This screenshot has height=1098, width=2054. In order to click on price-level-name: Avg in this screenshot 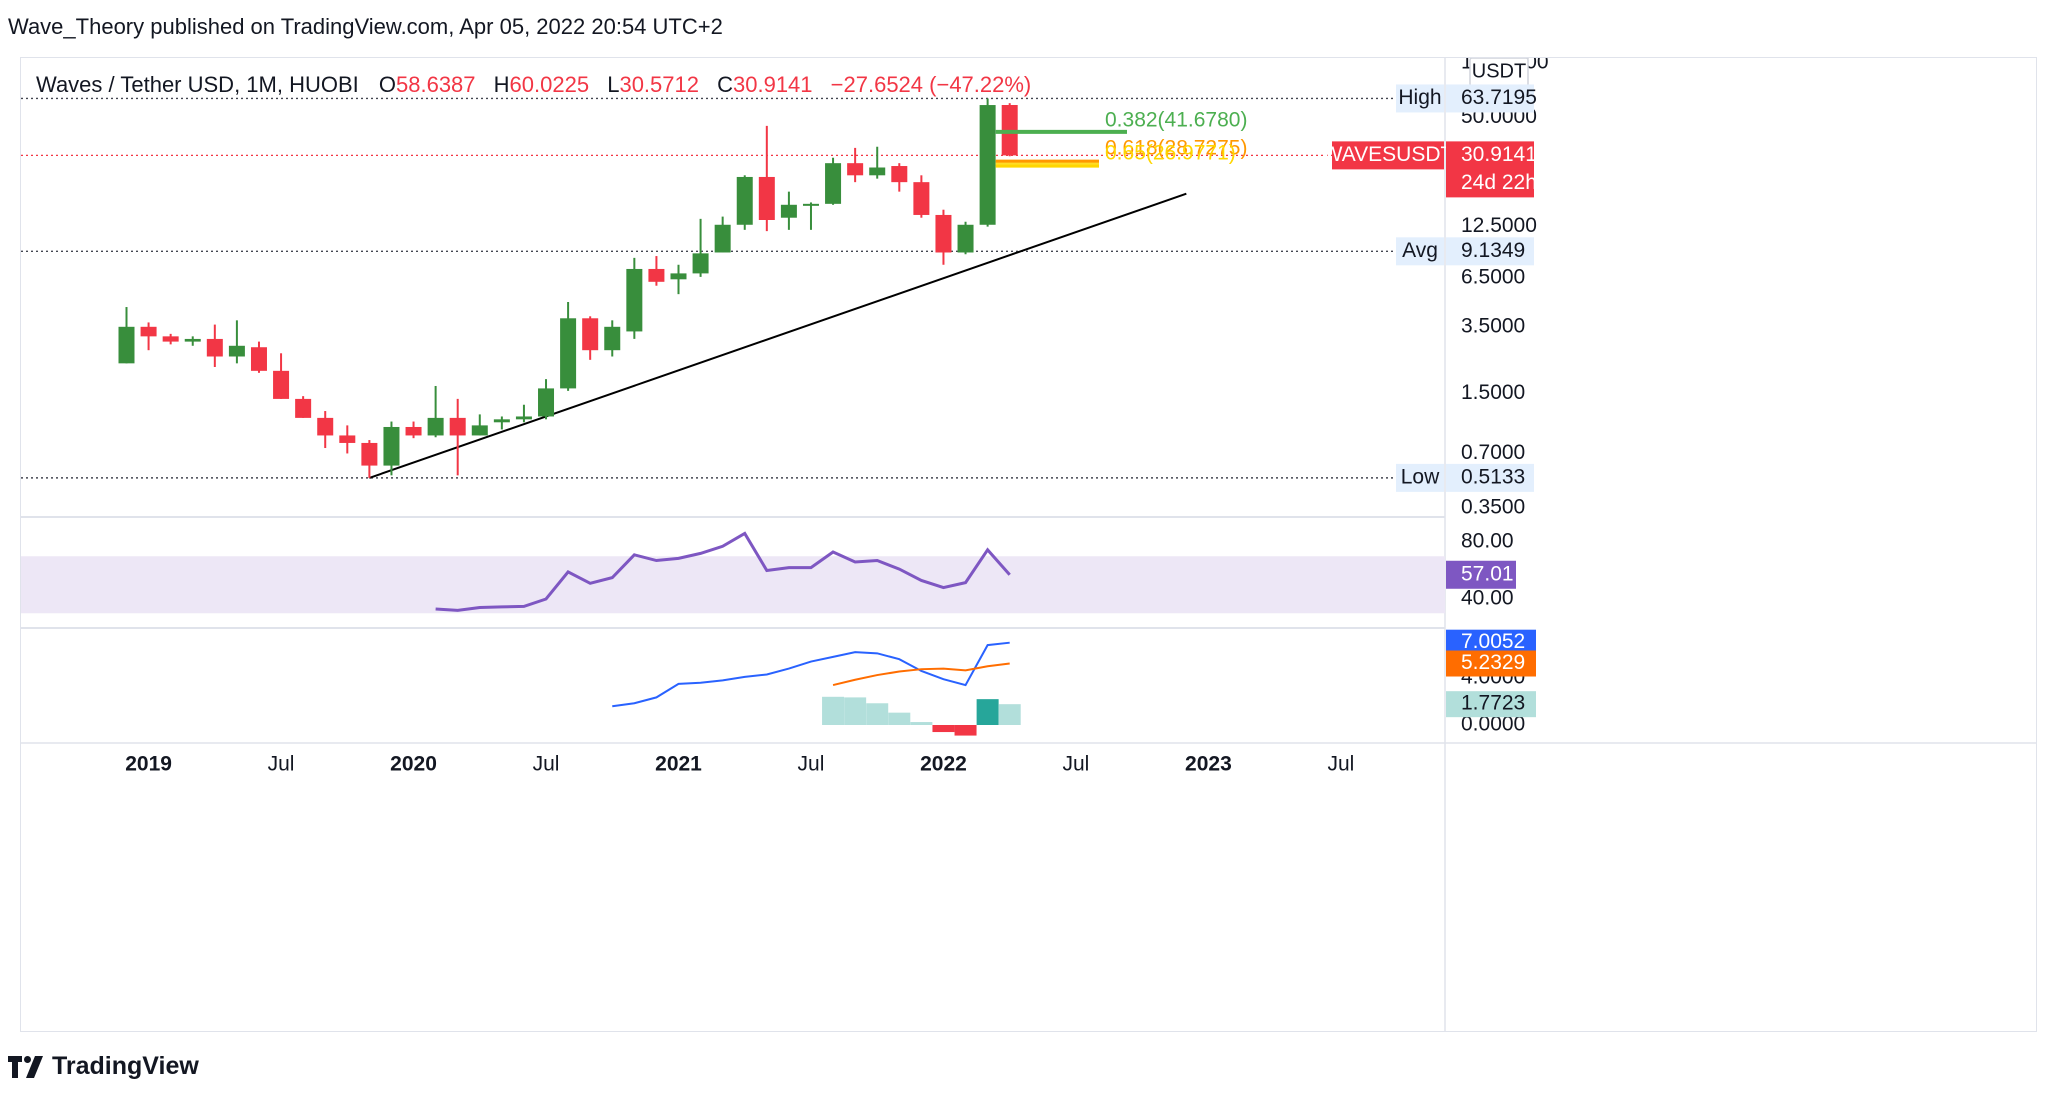, I will do `click(1420, 250)`.